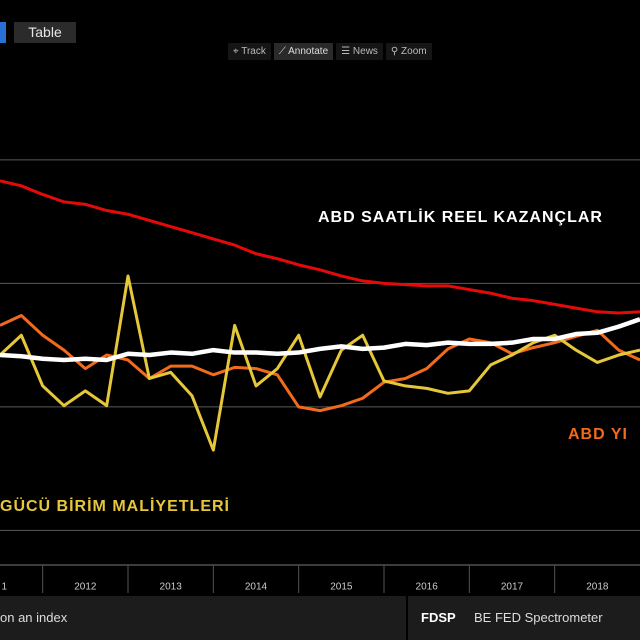 Image resolution: width=640 pixels, height=640 pixels. I want to click on x-tick-label: 2016, so click(427, 587).